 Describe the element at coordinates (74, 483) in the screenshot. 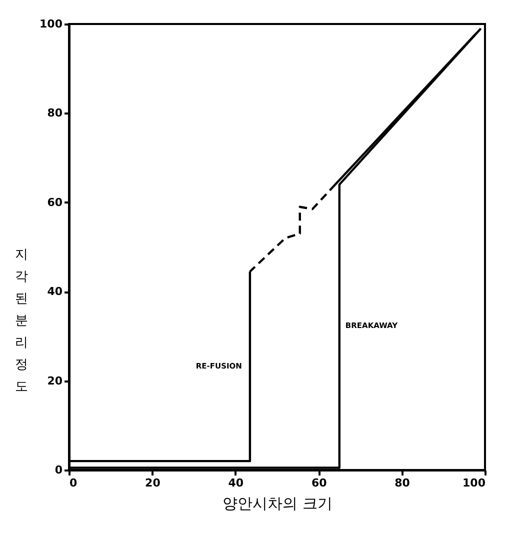

I see `x-tick-label: 0` at that location.